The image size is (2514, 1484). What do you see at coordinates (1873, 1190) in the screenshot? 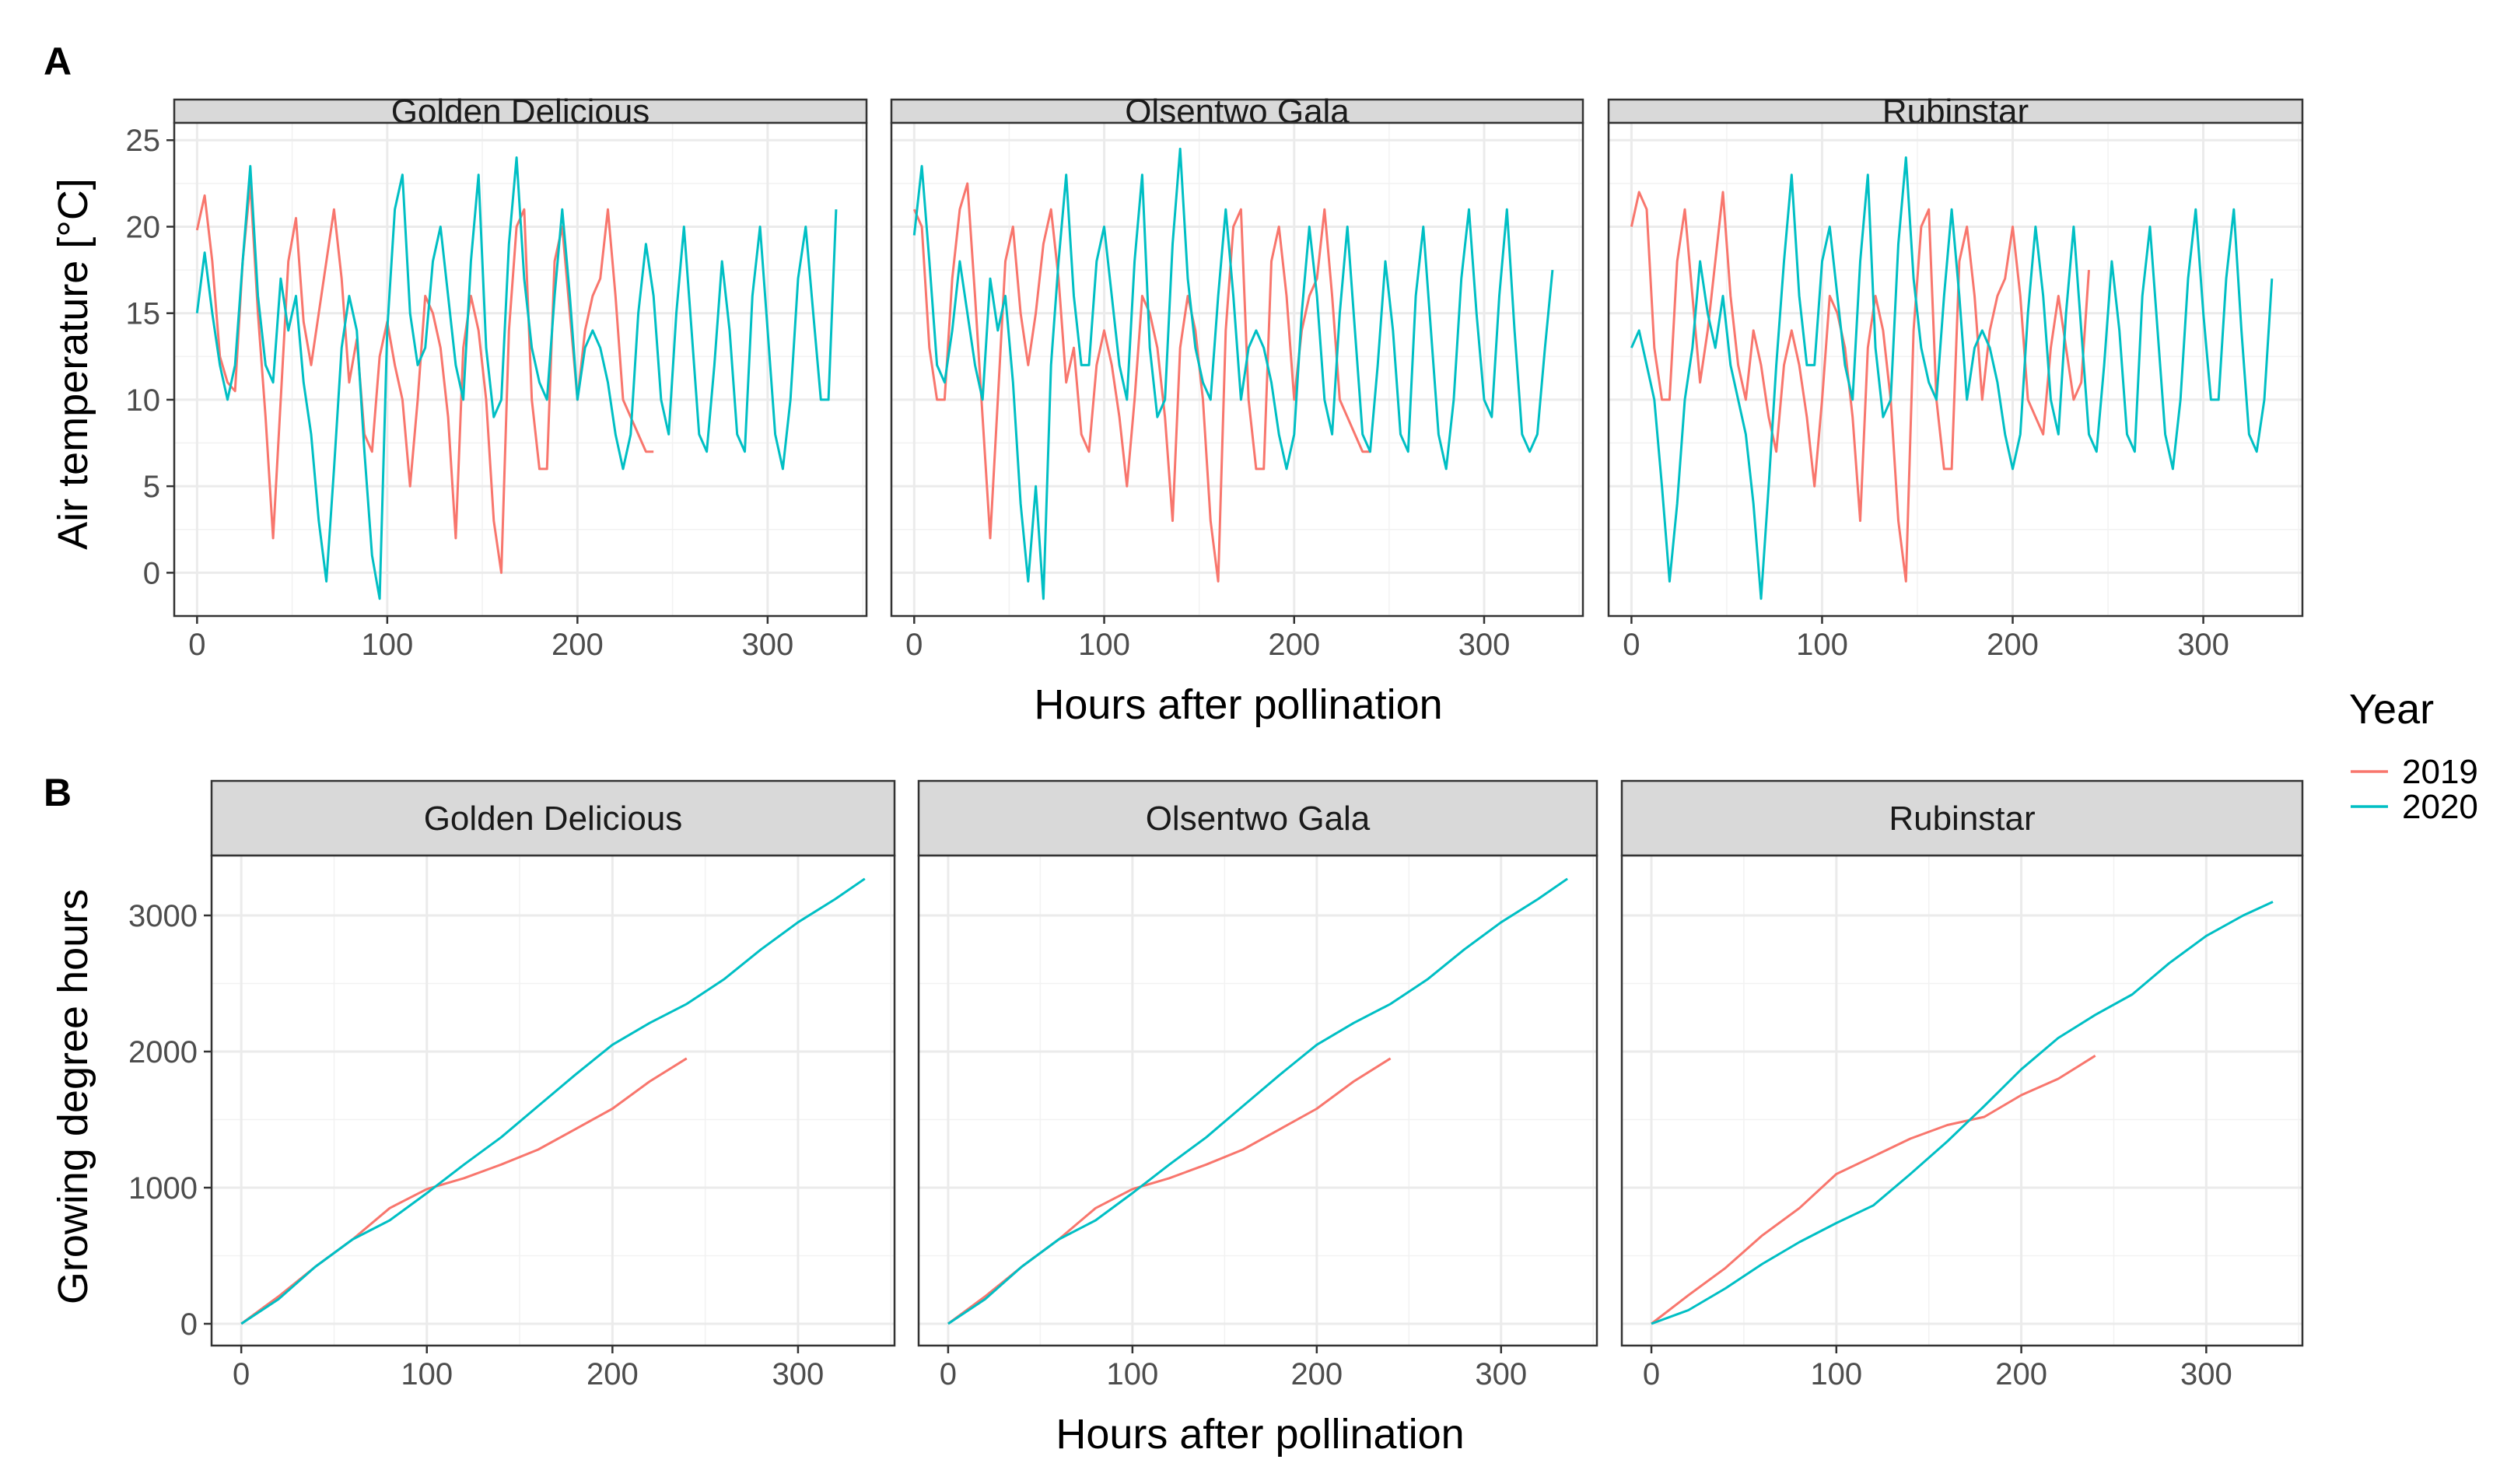
I see `series-line-b-rubinstar-2019` at bounding box center [1873, 1190].